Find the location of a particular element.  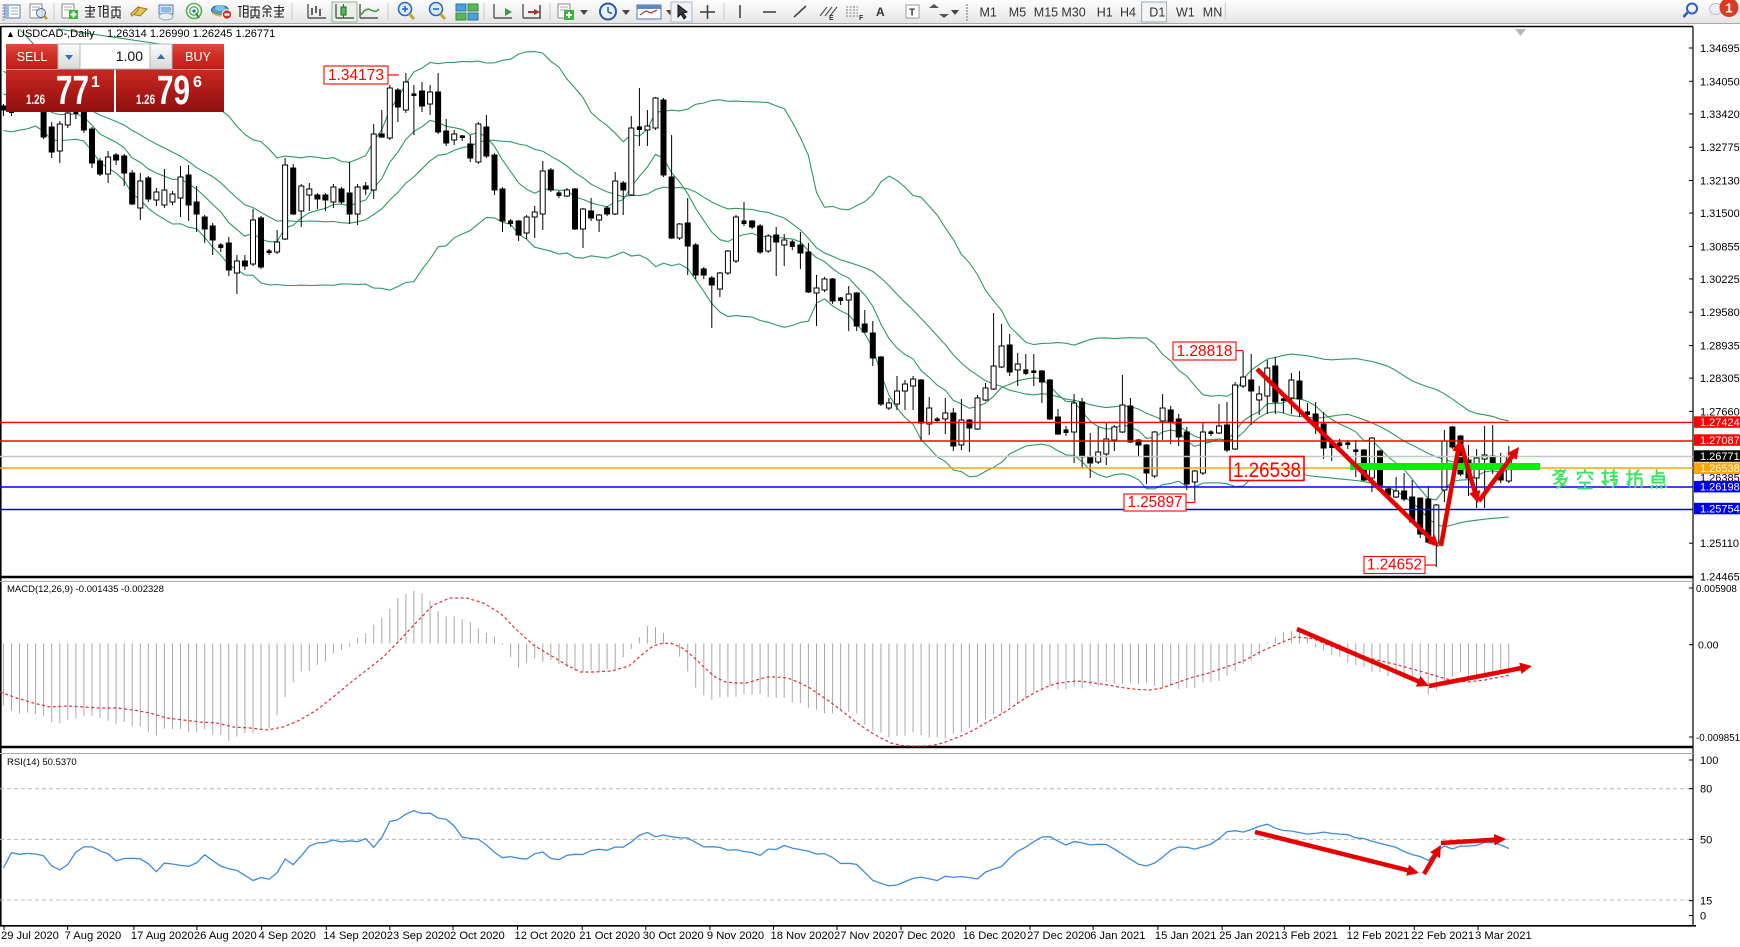

svg-text: 80 is located at coordinates (1706, 790).